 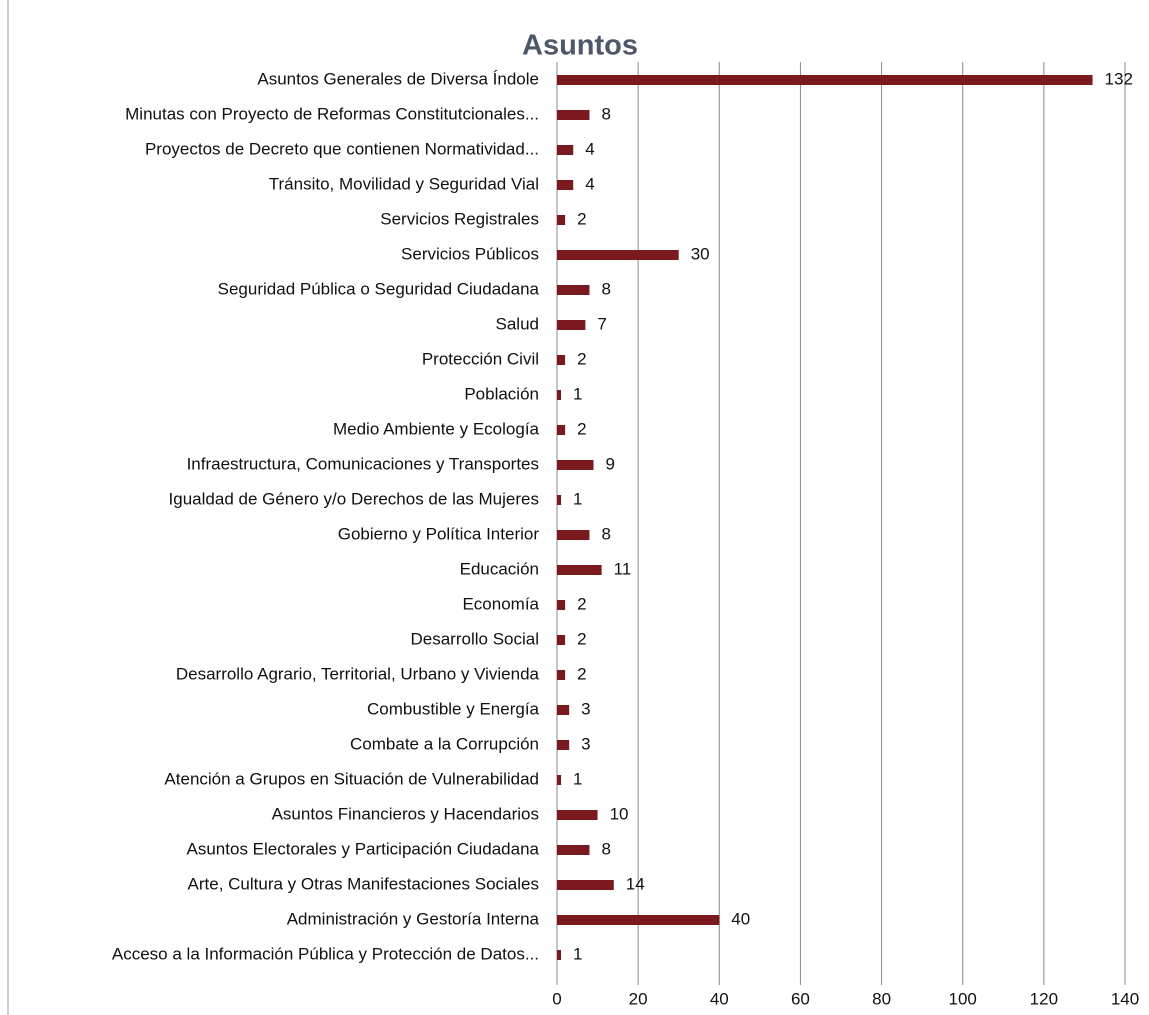 I want to click on value-label: 132, so click(x=1119, y=78).